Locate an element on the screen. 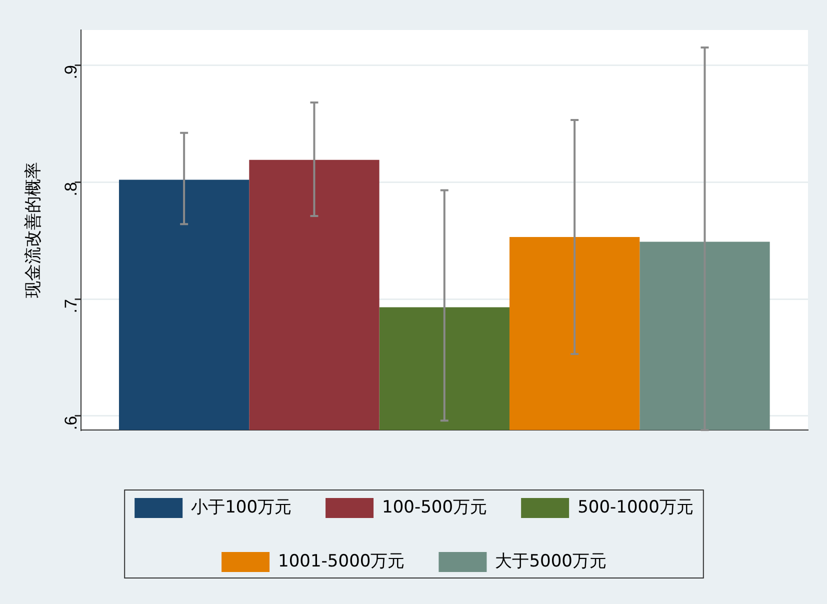 This screenshot has width=827, height=604. legend-label: 500-1000万元 is located at coordinates (636, 507).